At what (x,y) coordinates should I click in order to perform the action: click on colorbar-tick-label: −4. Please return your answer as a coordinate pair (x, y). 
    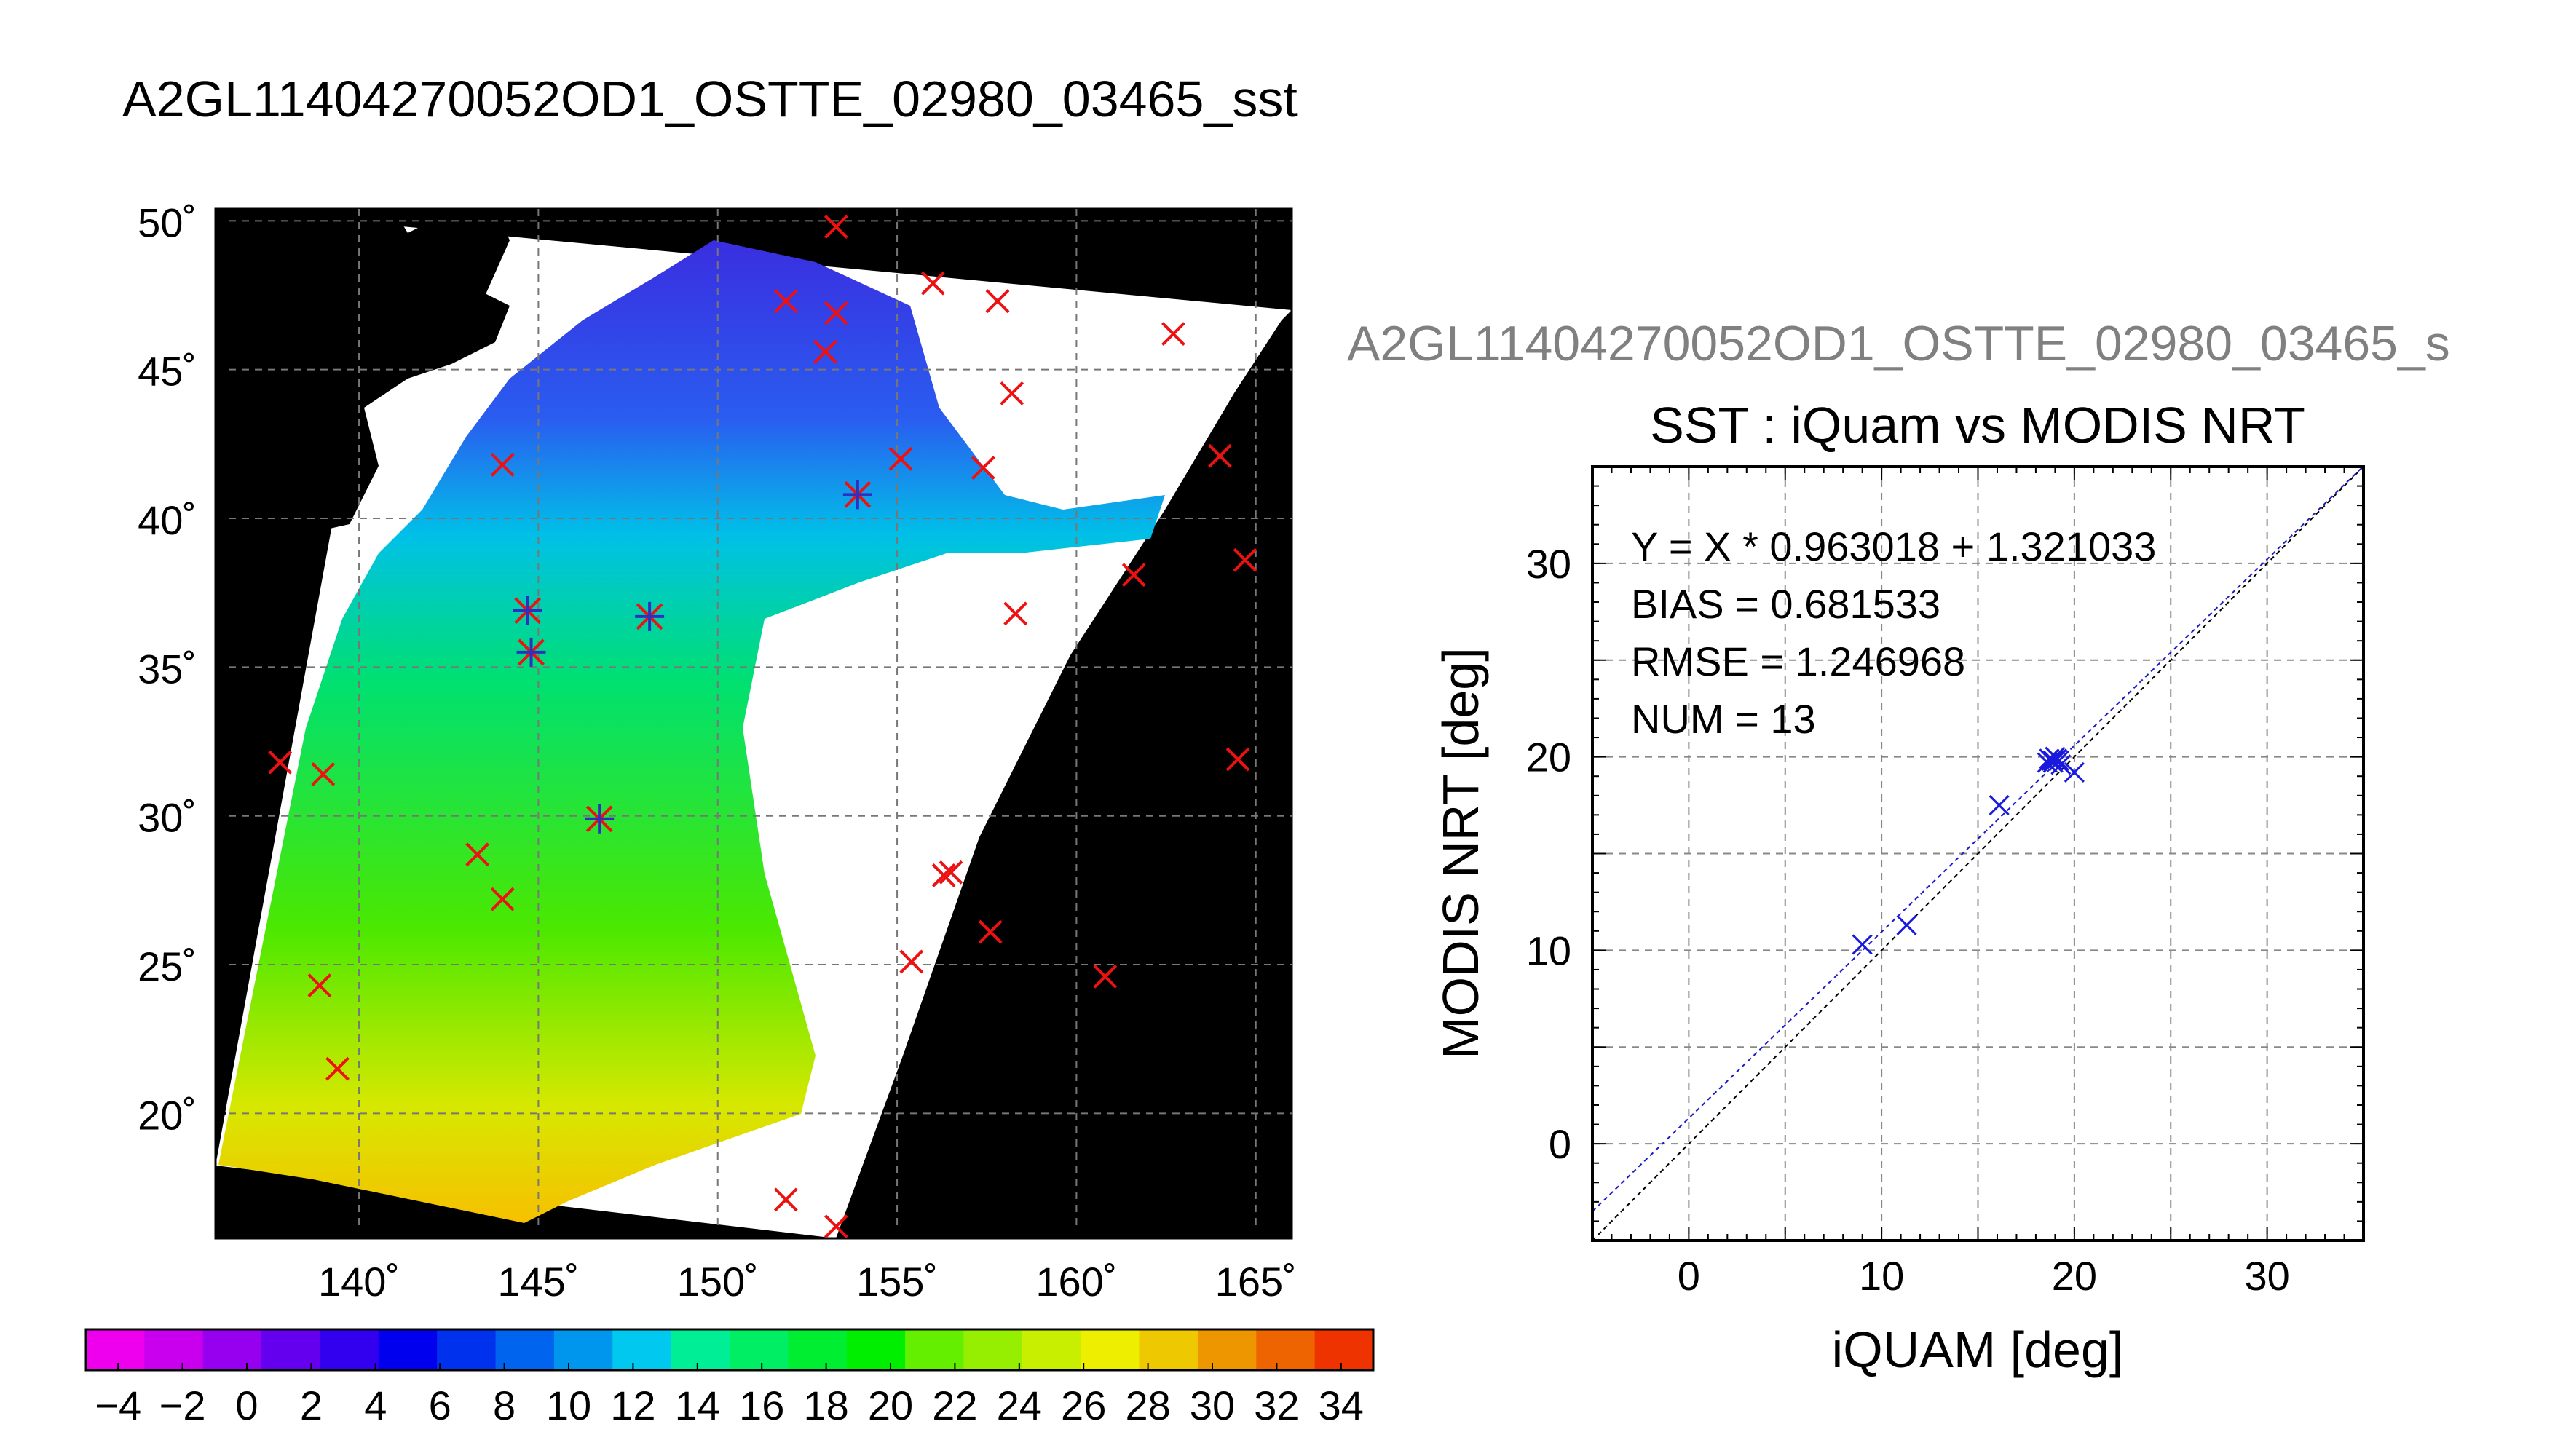
    Looking at the image, I should click on (118, 1405).